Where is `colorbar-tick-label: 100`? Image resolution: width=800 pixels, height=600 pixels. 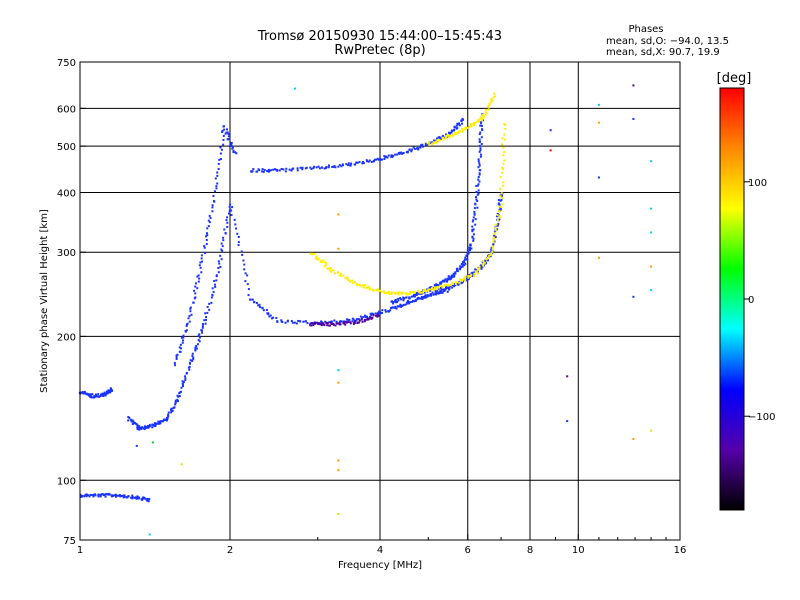
colorbar-tick-label: 100 is located at coordinates (757, 183).